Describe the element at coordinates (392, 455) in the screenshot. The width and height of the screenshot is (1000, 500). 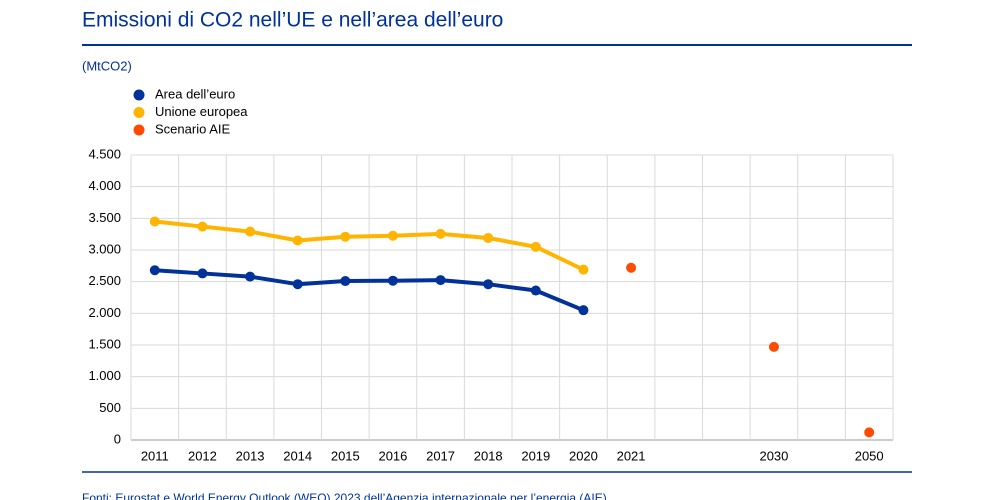
I see `x-tick-label: 2016` at that location.